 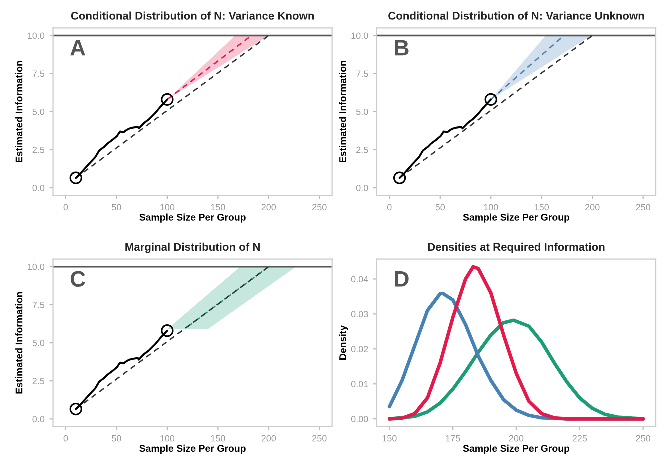 I want to click on y-tick-label: 0.01, so click(x=359, y=384).